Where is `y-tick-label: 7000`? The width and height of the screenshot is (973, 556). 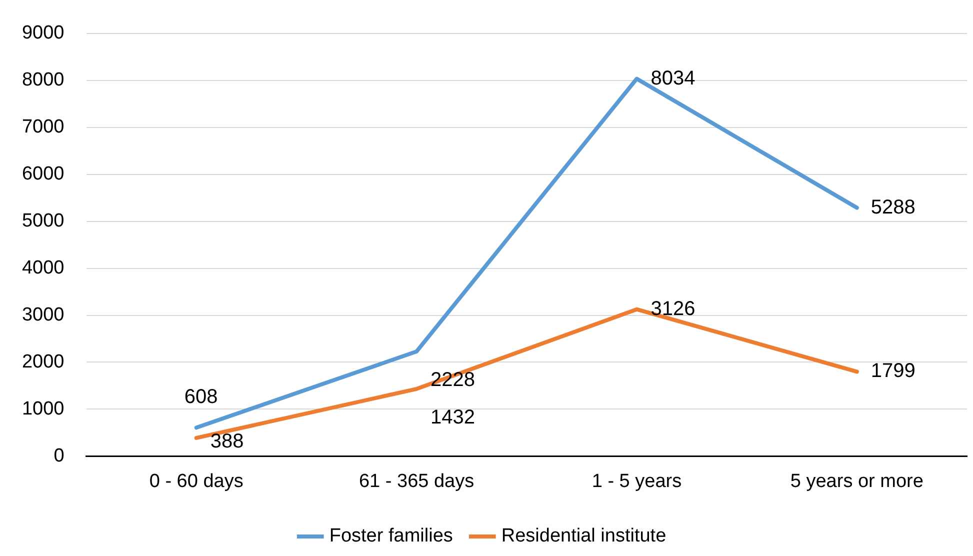 y-tick-label: 7000 is located at coordinates (43, 127).